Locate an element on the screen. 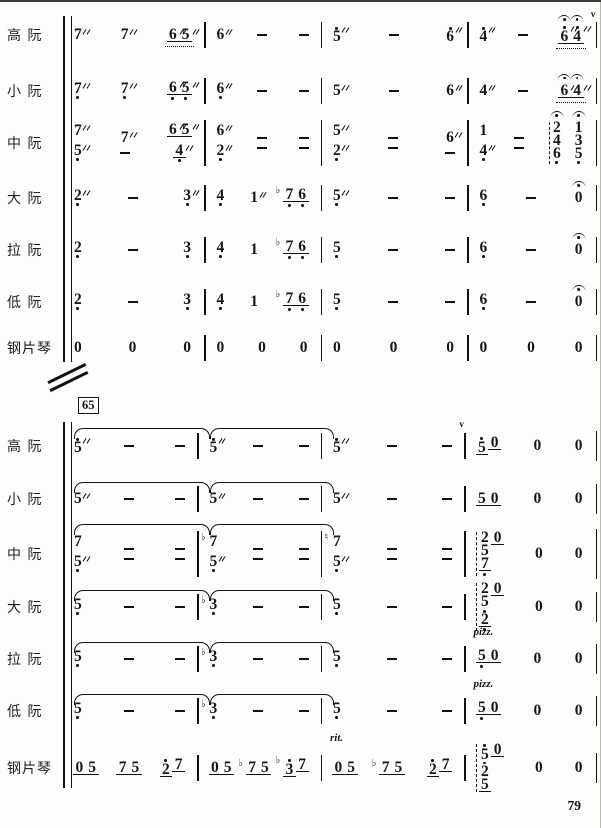  note: 1 is located at coordinates (579, 122).